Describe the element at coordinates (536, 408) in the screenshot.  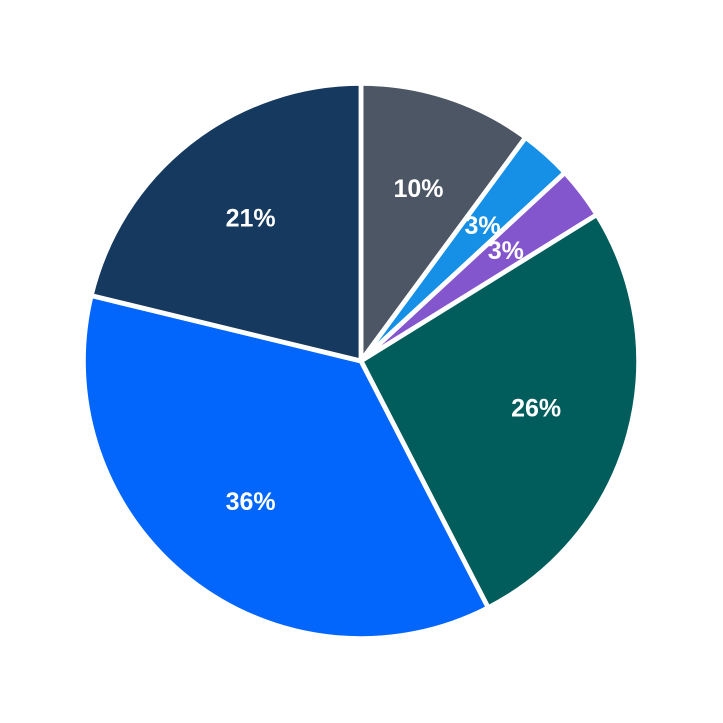
I see `svg-text: 26%` at that location.